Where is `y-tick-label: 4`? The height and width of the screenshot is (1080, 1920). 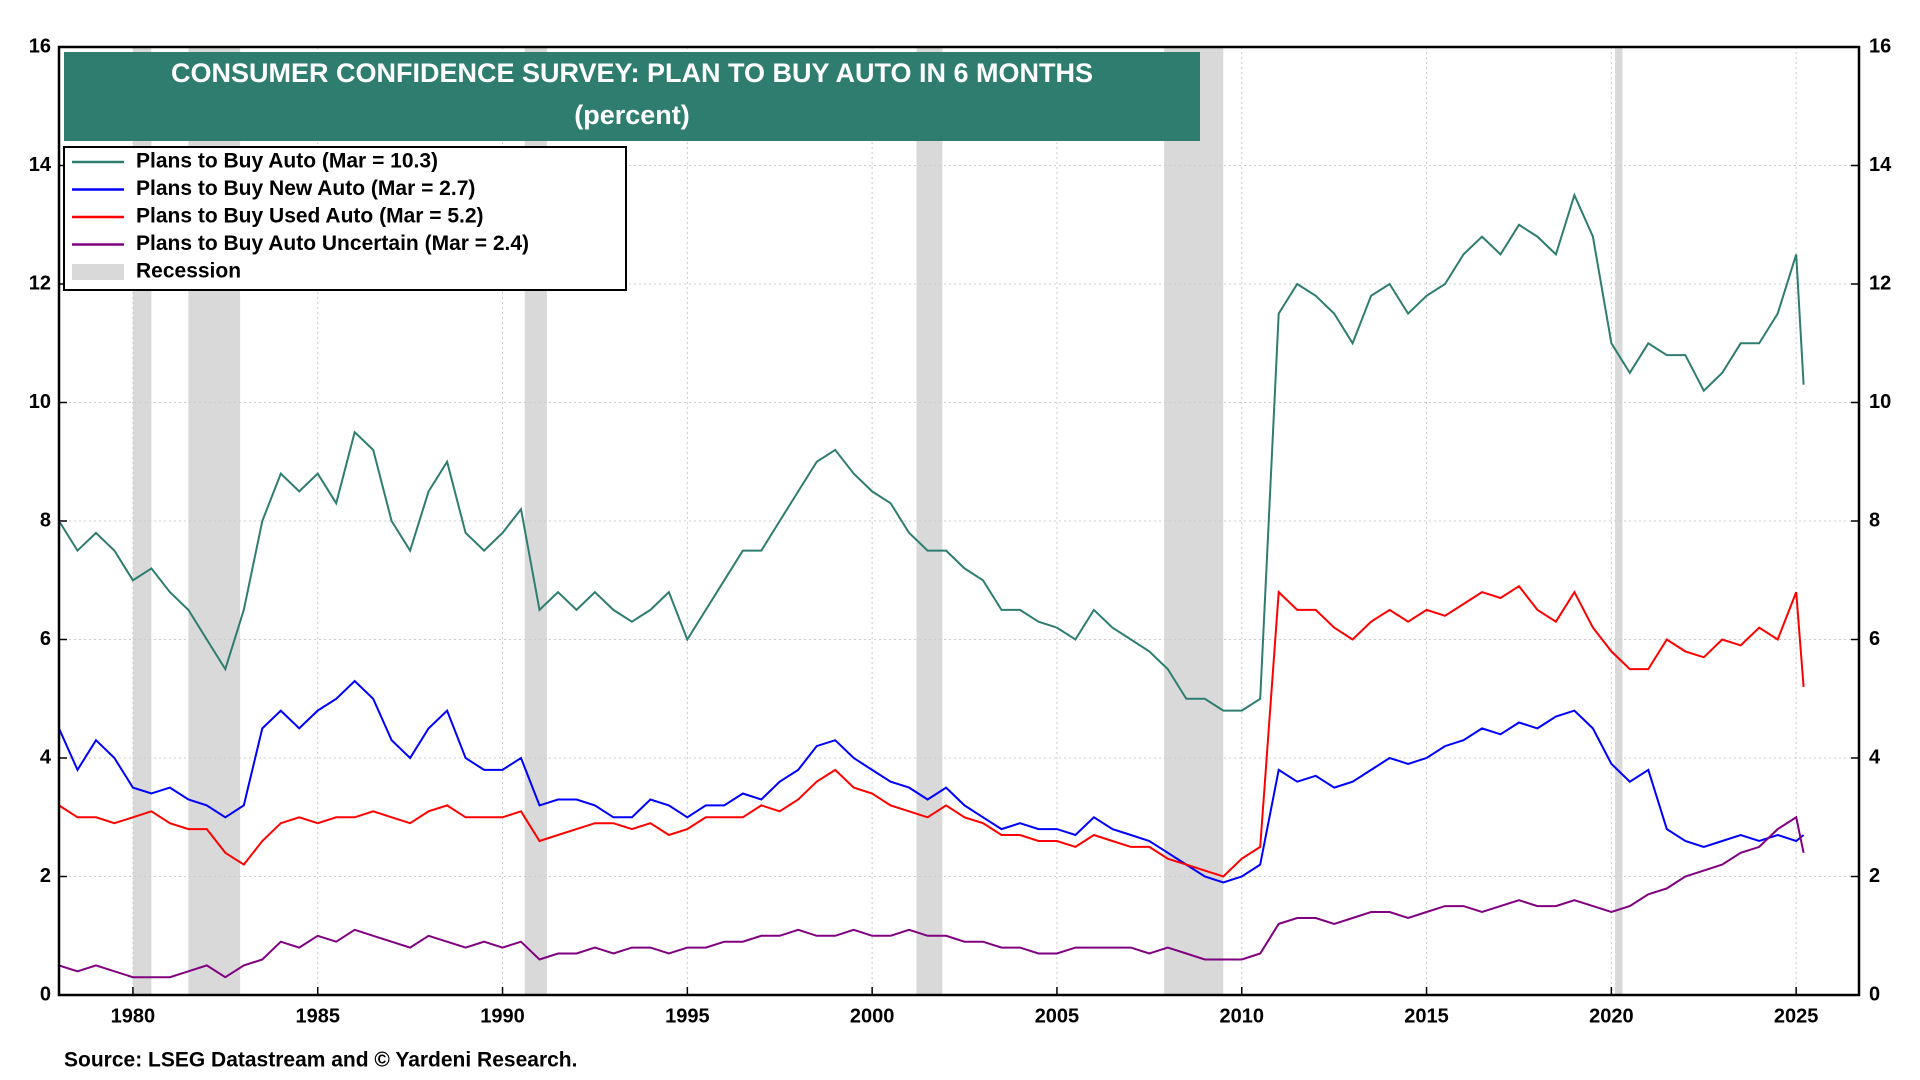
y-tick-label: 4 is located at coordinates (46, 757).